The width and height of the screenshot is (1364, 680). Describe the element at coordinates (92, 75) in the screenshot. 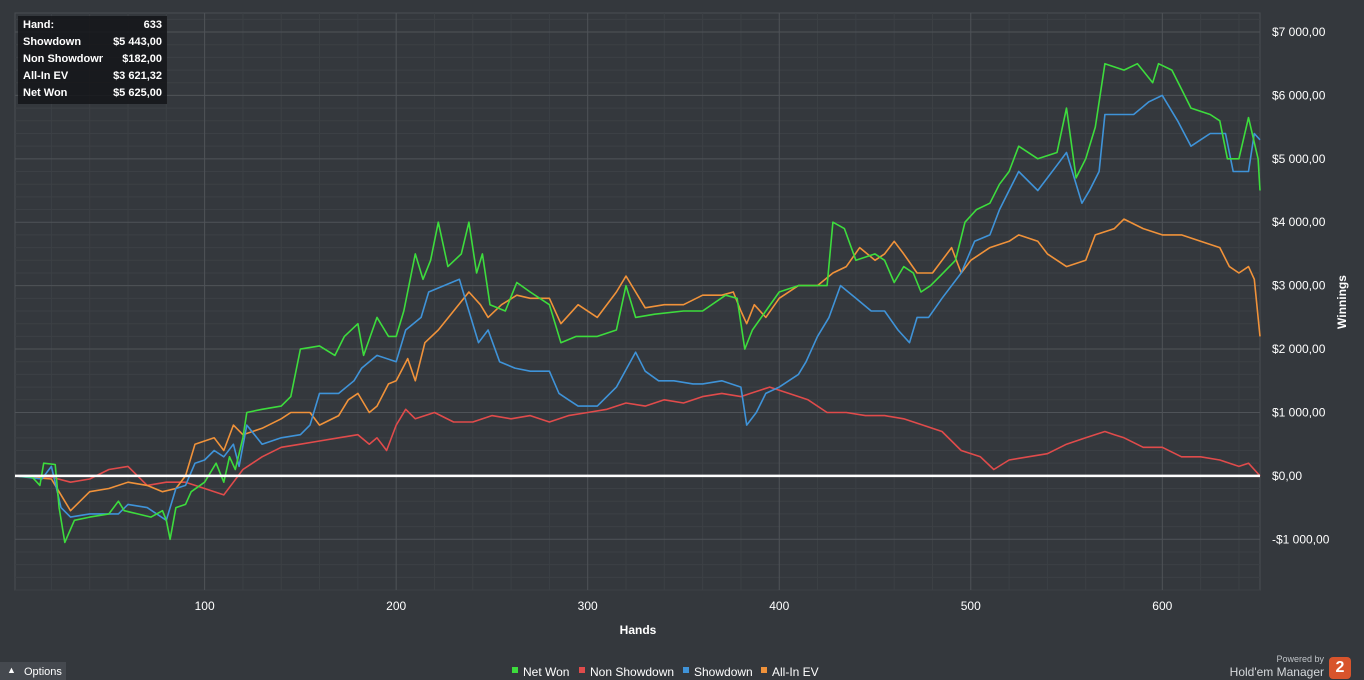

I see `info-row-all-in-ev: All-In EV $3 621,32` at that location.